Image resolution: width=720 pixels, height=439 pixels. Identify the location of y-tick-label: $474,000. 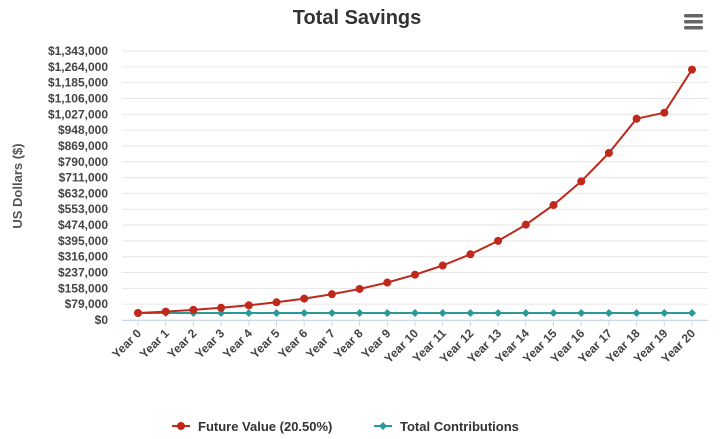
(83, 225).